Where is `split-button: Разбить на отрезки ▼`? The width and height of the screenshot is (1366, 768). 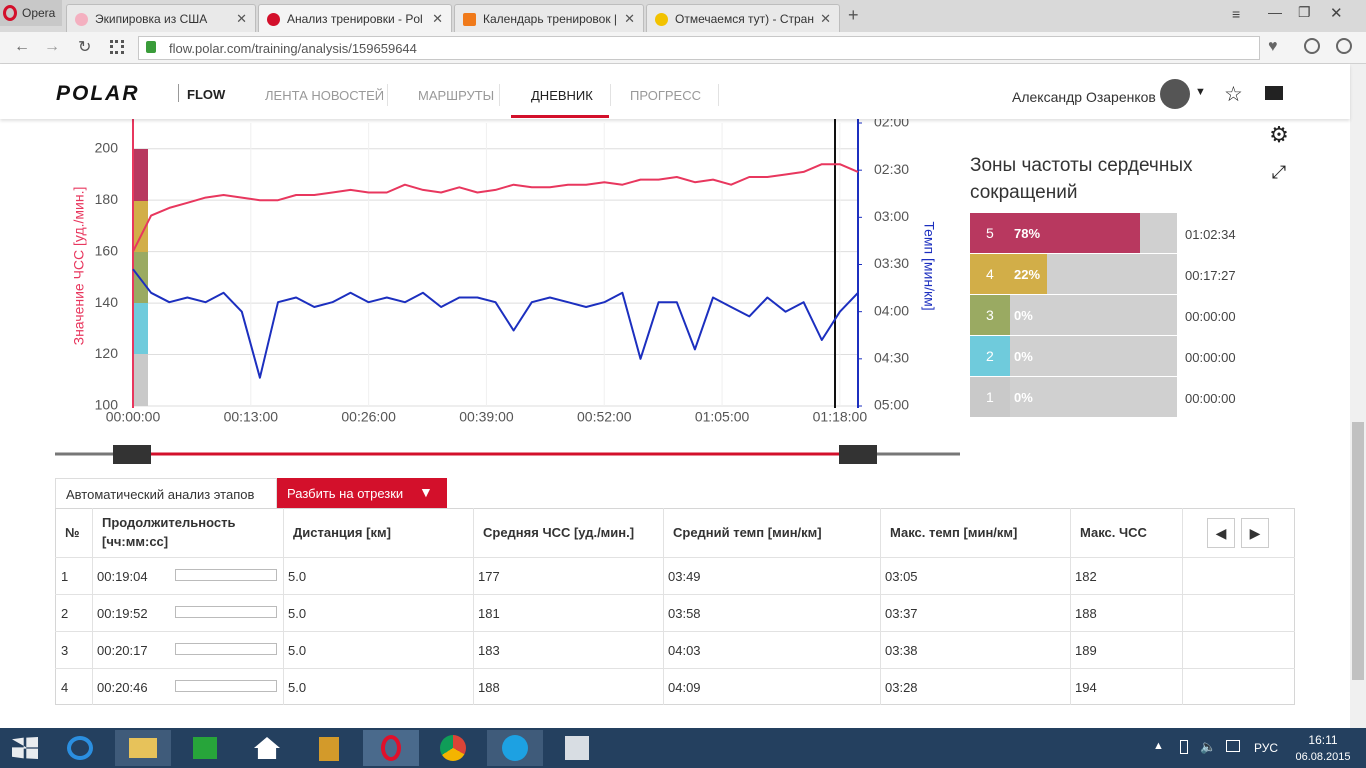 split-button: Разбить на отрезки ▼ is located at coordinates (362, 493).